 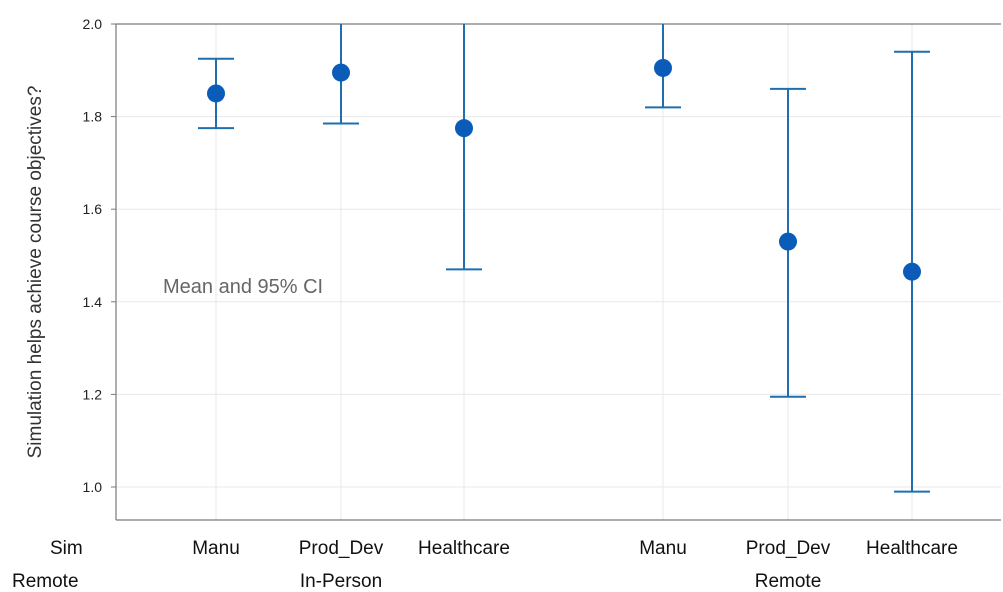 What do you see at coordinates (93, 487) in the screenshot?
I see `y-tick-label: 1.0` at bounding box center [93, 487].